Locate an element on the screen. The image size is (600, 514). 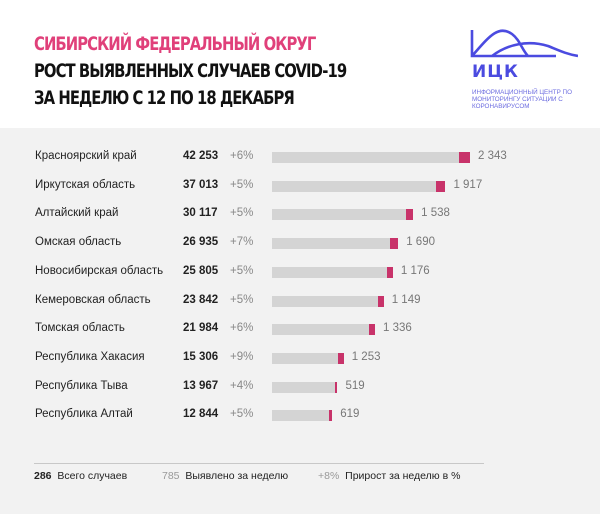
legend-growth-sample: +8% is located at coordinates (329, 476).